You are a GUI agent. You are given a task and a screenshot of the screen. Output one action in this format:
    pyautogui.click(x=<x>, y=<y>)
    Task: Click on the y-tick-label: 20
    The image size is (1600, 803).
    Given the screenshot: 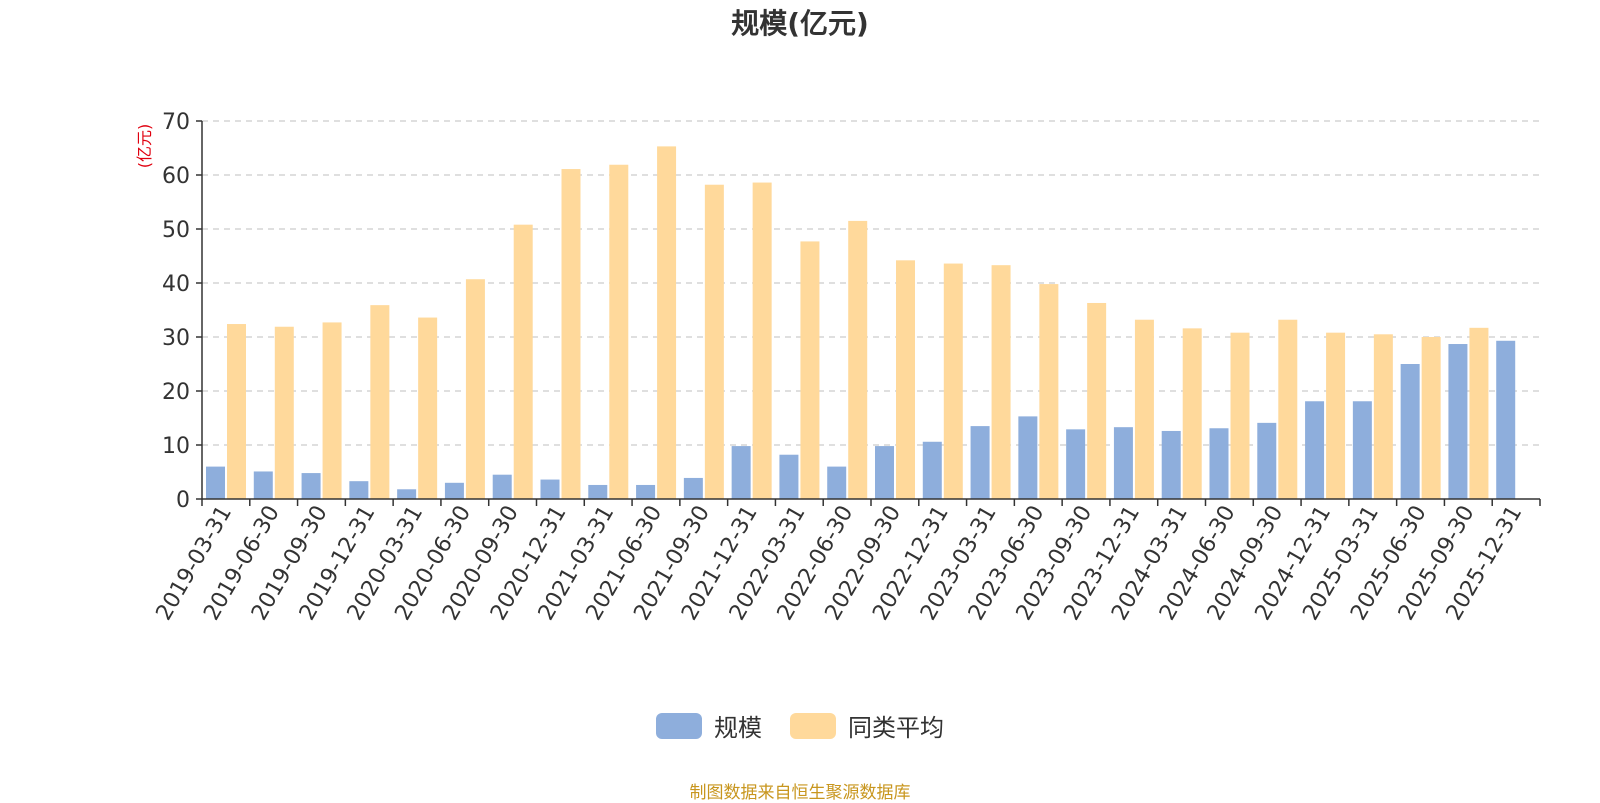 What is the action you would take?
    pyautogui.click(x=176, y=392)
    